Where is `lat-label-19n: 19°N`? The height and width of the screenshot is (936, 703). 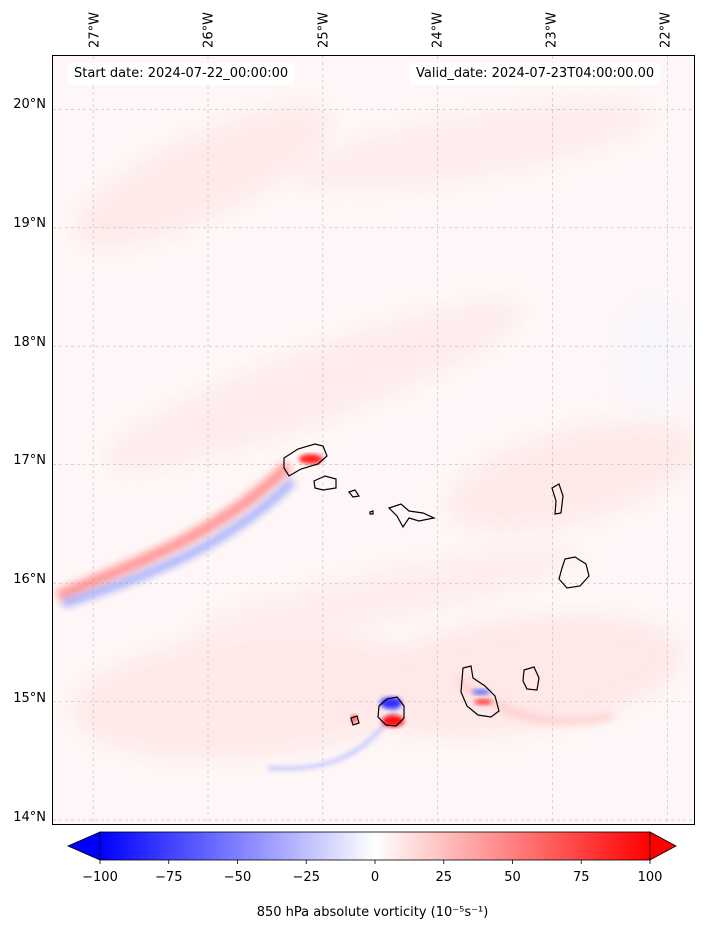
lat-label-19n: 19°N is located at coordinates (29, 223).